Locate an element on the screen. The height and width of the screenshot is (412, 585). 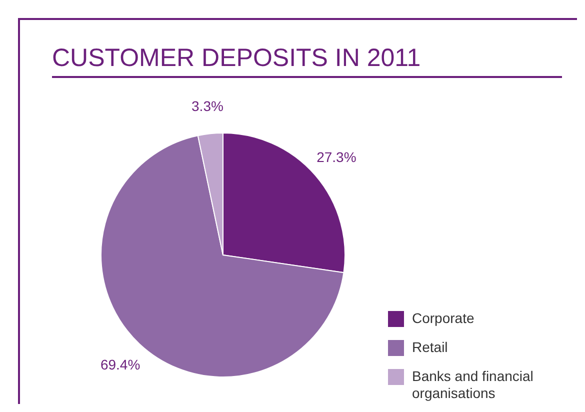
data-label: 69.4% is located at coordinates (120, 364).